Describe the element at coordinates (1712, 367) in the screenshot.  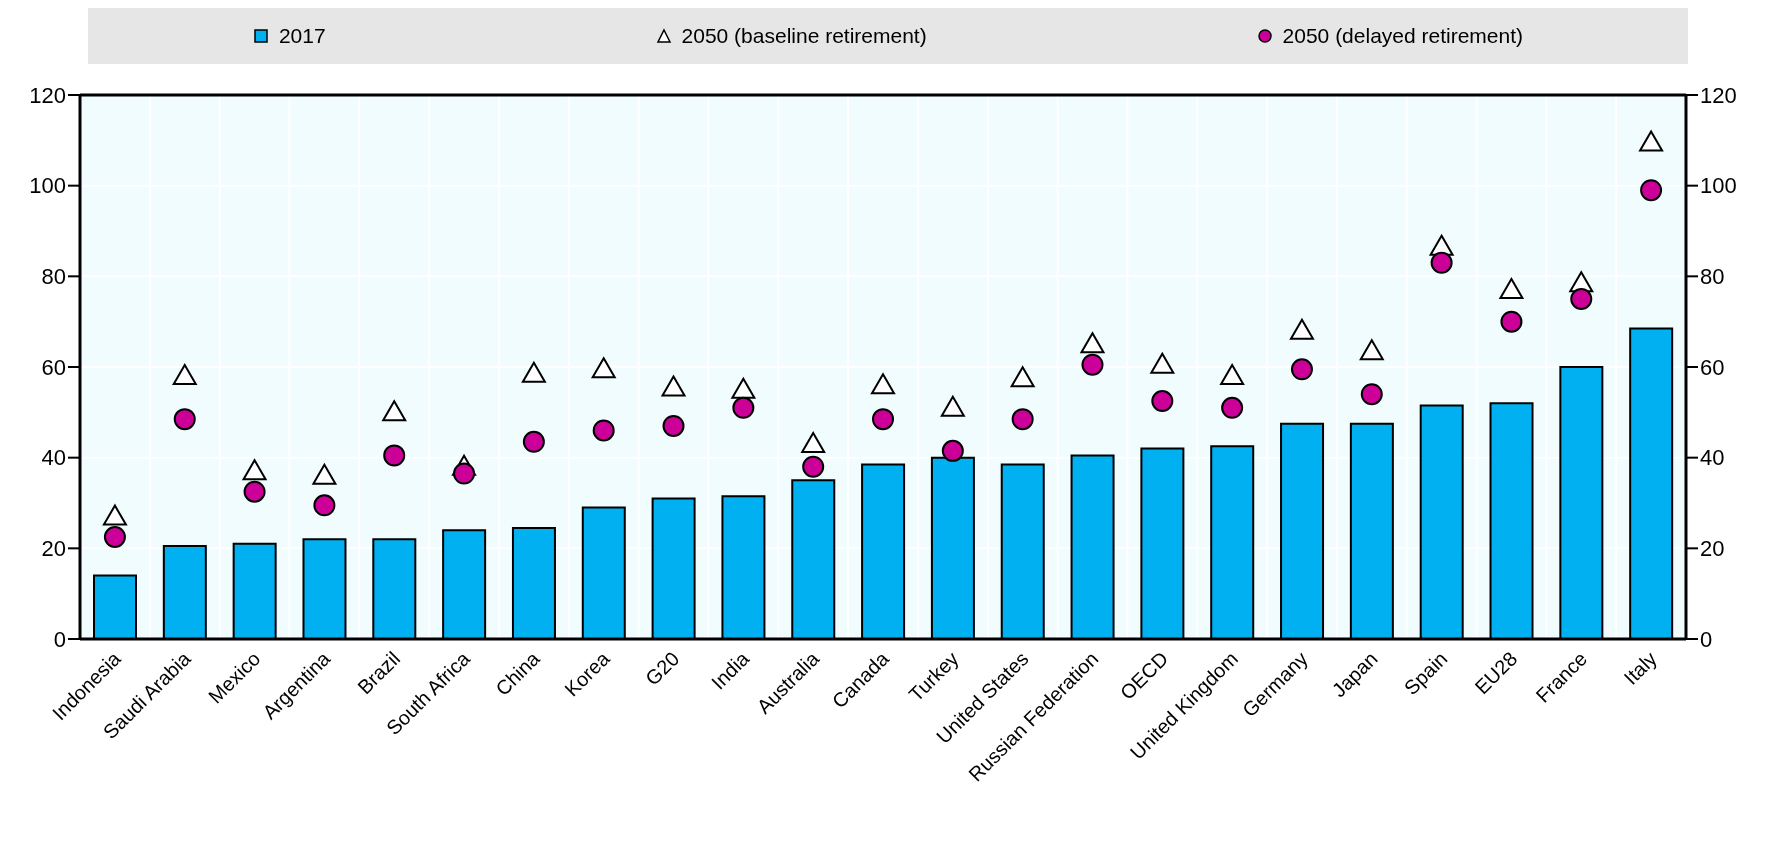
I see `y2-tick-label: 60` at that location.